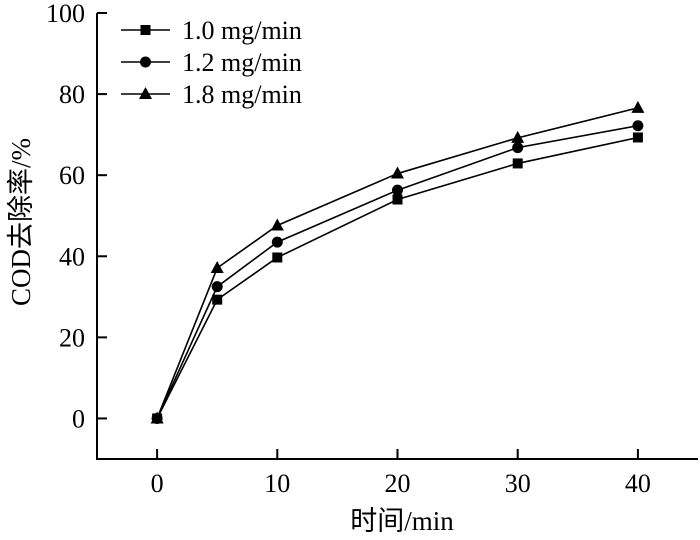 This screenshot has height=540, width=700. I want to click on legend-item: 1.8 mg/min, so click(211, 94).